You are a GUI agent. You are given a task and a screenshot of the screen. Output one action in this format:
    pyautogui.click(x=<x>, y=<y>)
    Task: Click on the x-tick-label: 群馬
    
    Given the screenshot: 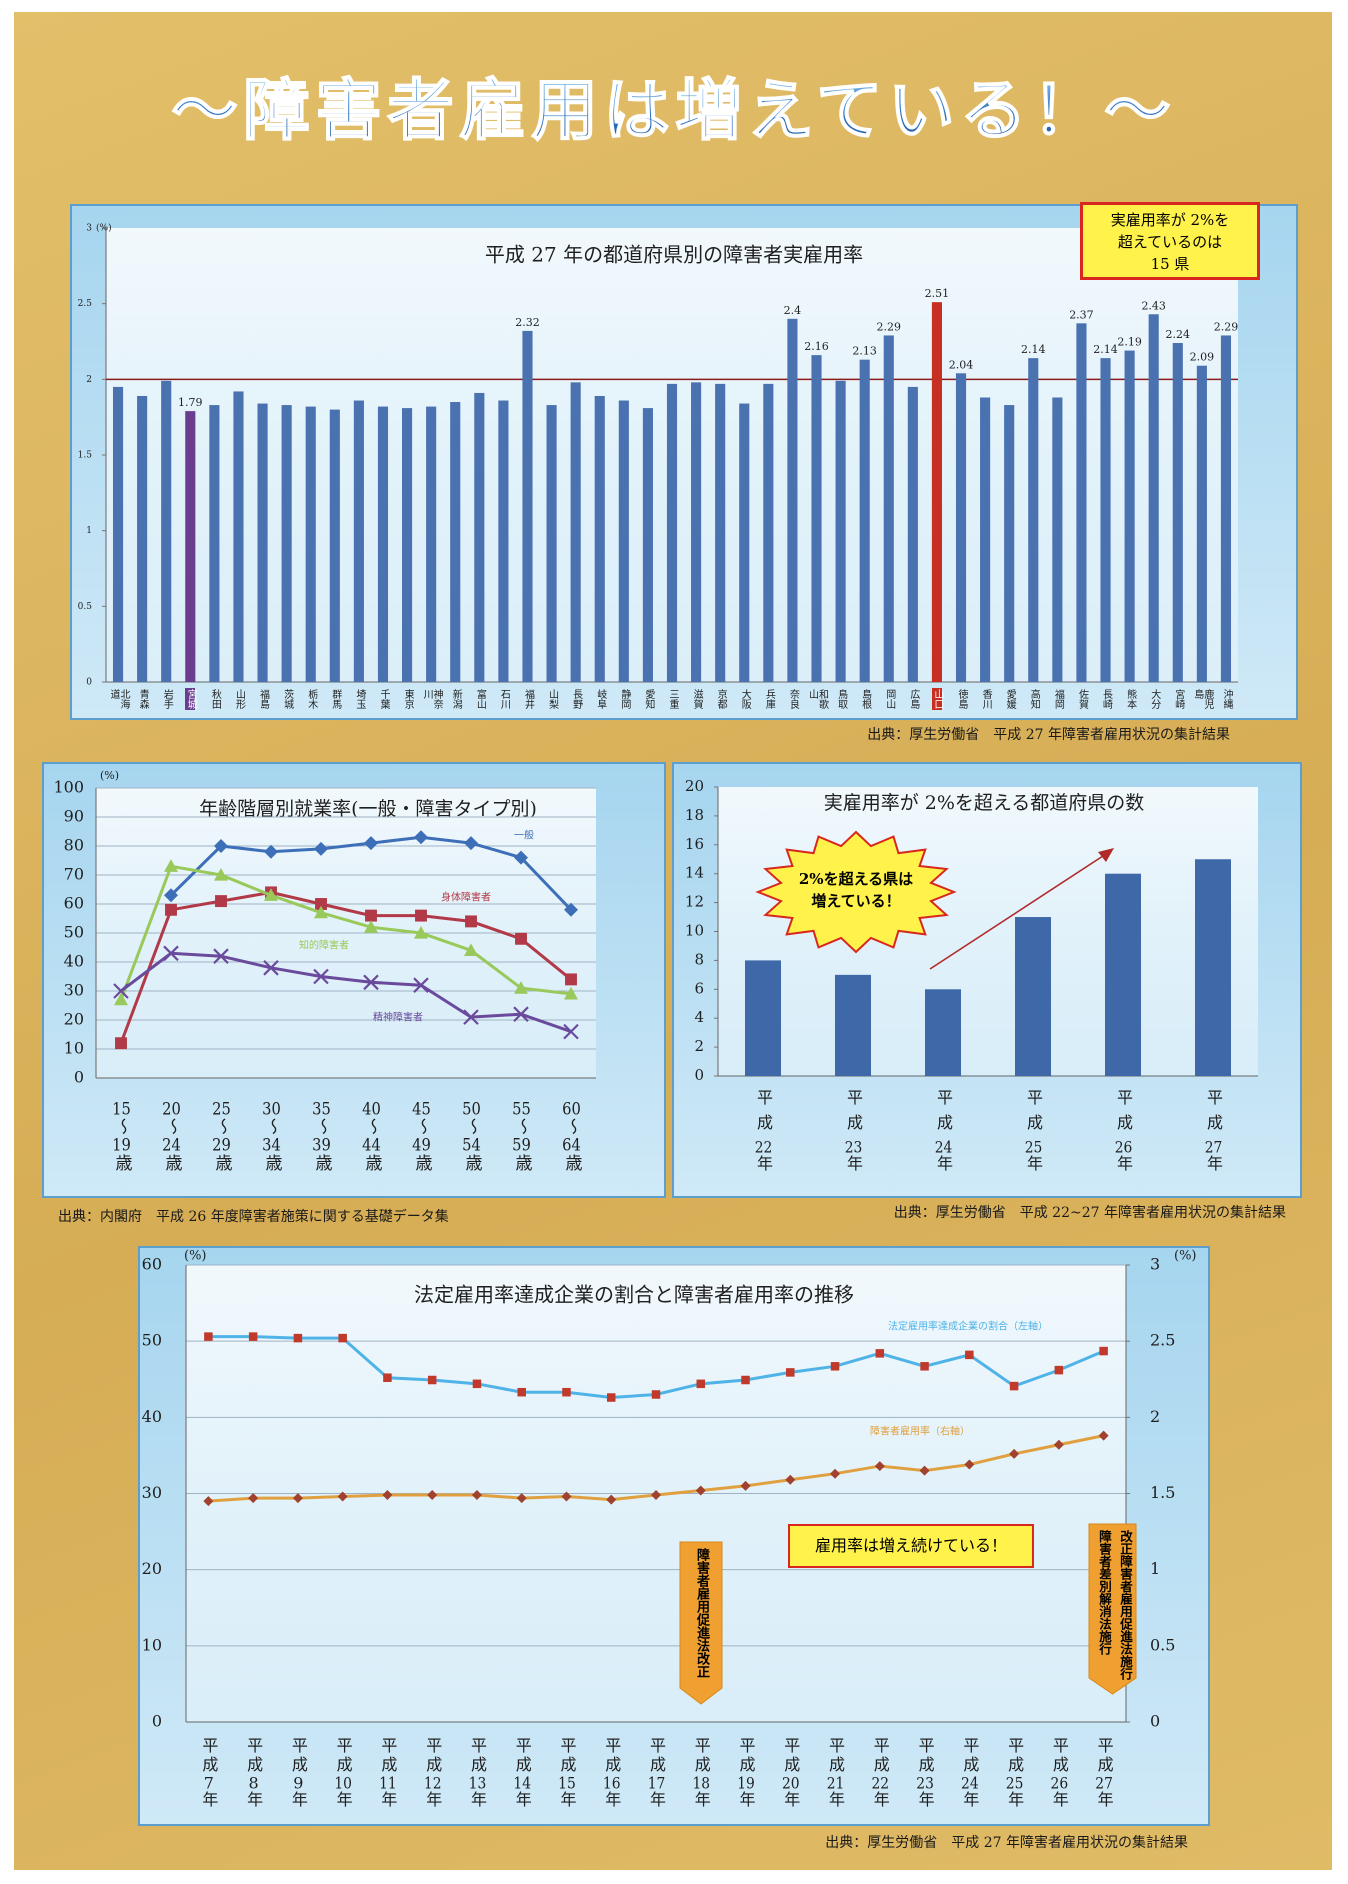 What is the action you would take?
    pyautogui.click(x=335, y=699)
    